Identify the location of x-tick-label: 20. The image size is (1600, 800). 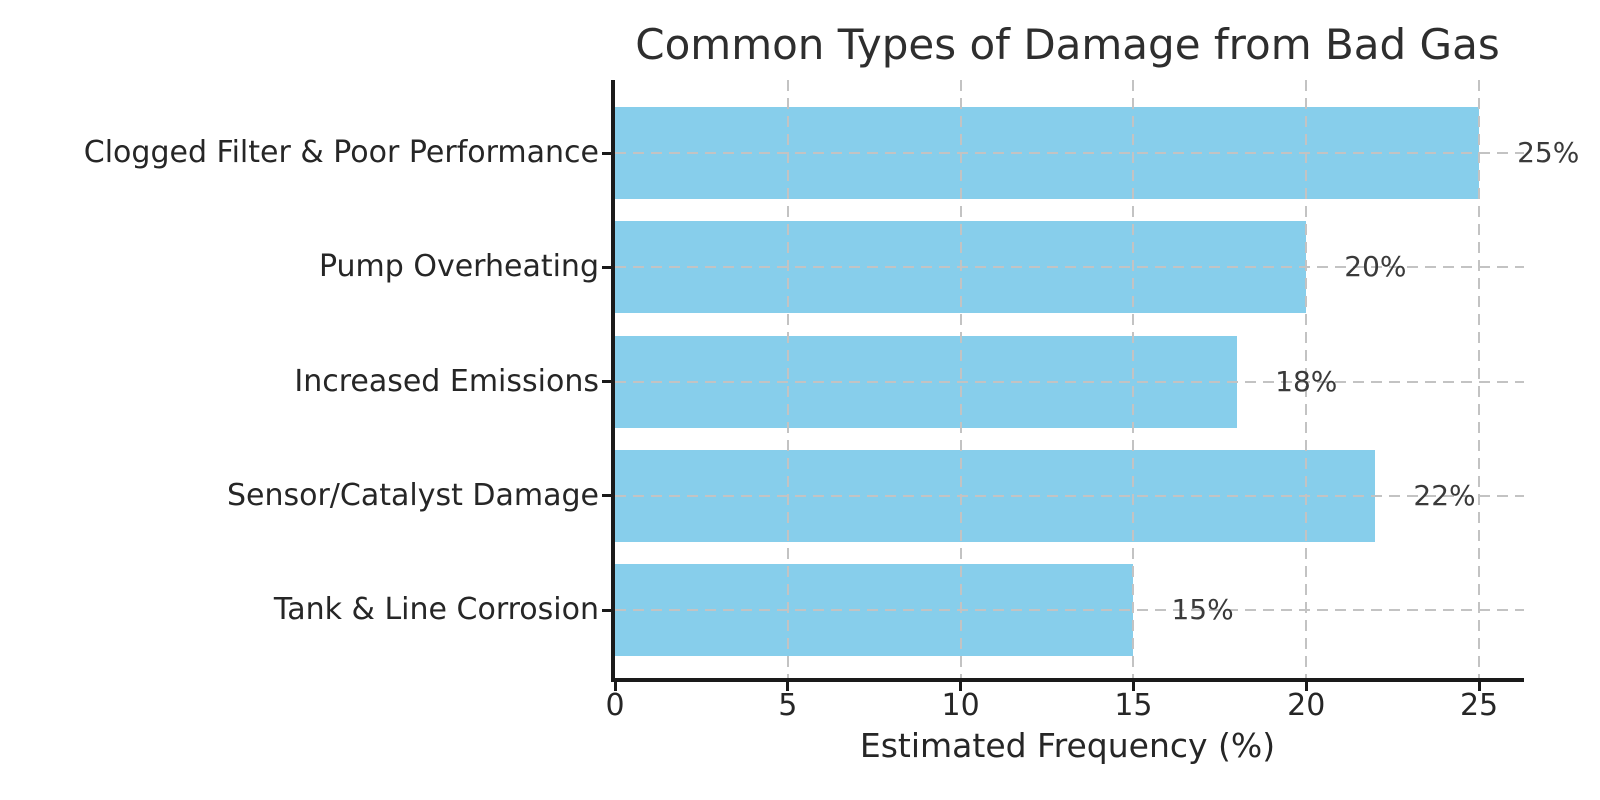
(1306, 705).